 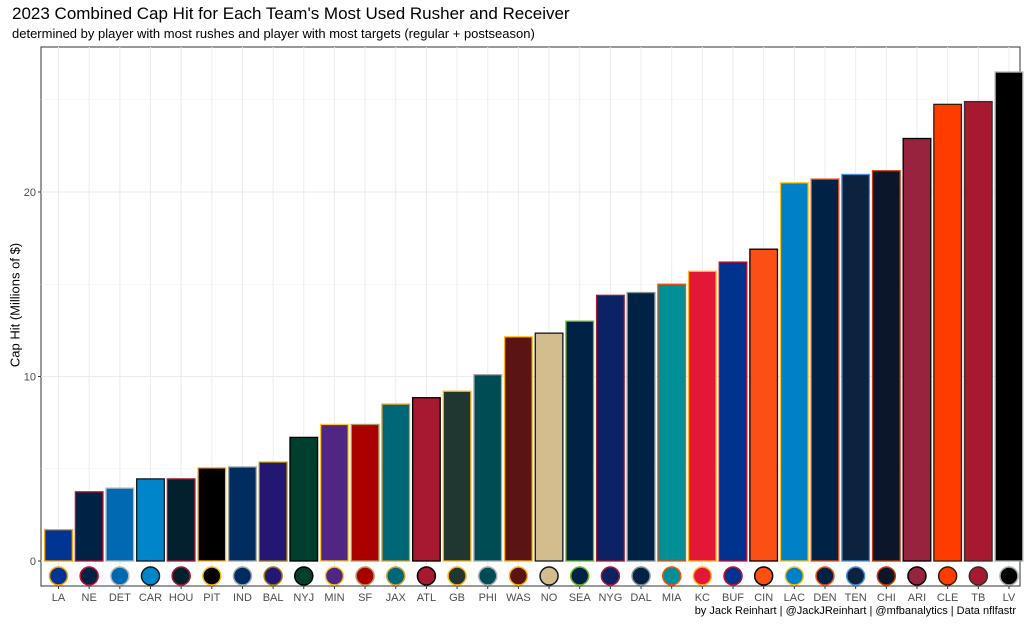 I want to click on x-tick-label: MIA, so click(x=672, y=598).